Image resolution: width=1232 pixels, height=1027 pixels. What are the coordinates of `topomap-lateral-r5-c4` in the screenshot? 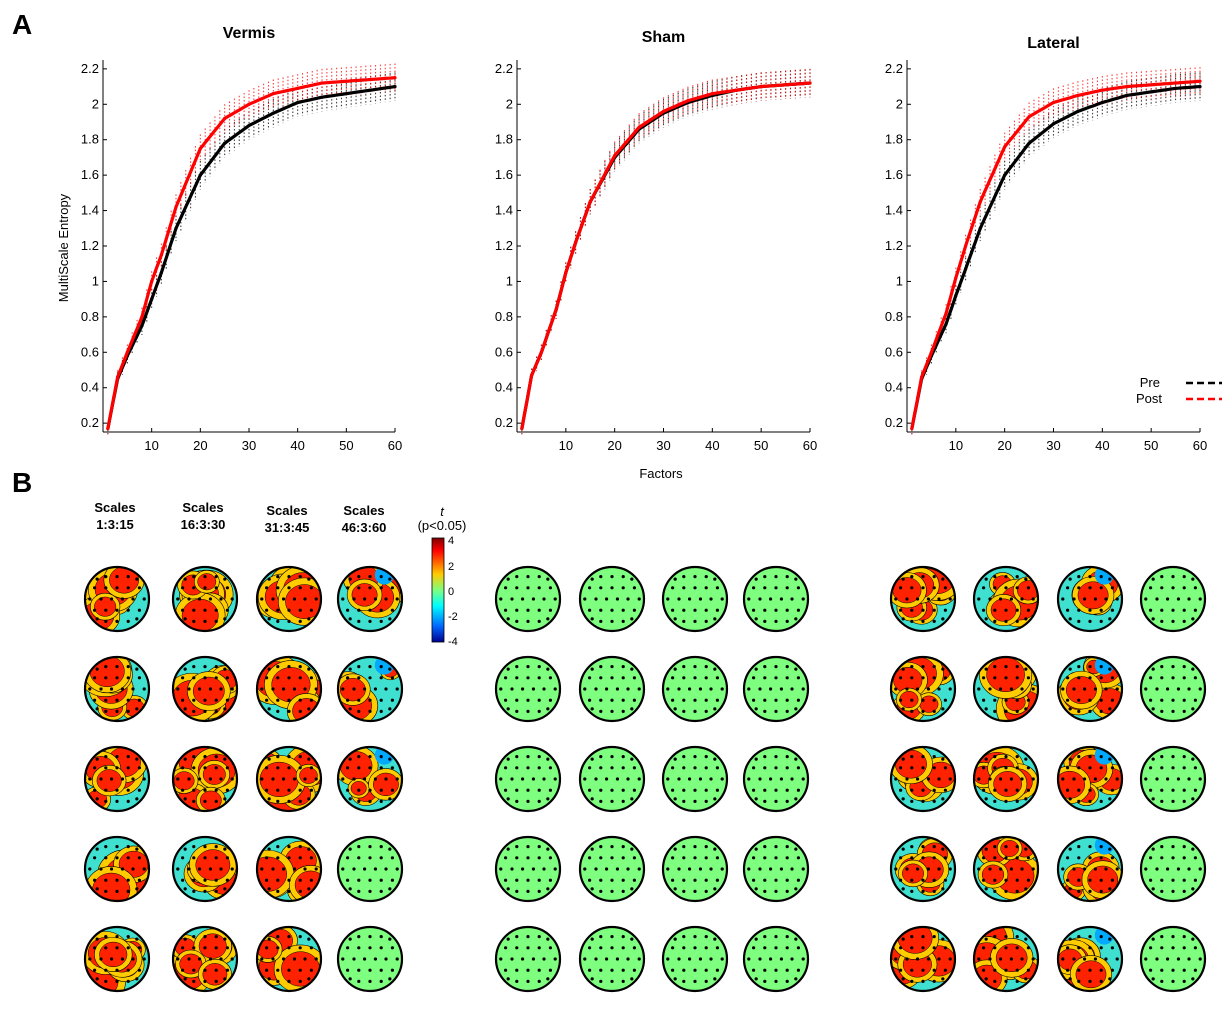 It's located at (1173, 959).